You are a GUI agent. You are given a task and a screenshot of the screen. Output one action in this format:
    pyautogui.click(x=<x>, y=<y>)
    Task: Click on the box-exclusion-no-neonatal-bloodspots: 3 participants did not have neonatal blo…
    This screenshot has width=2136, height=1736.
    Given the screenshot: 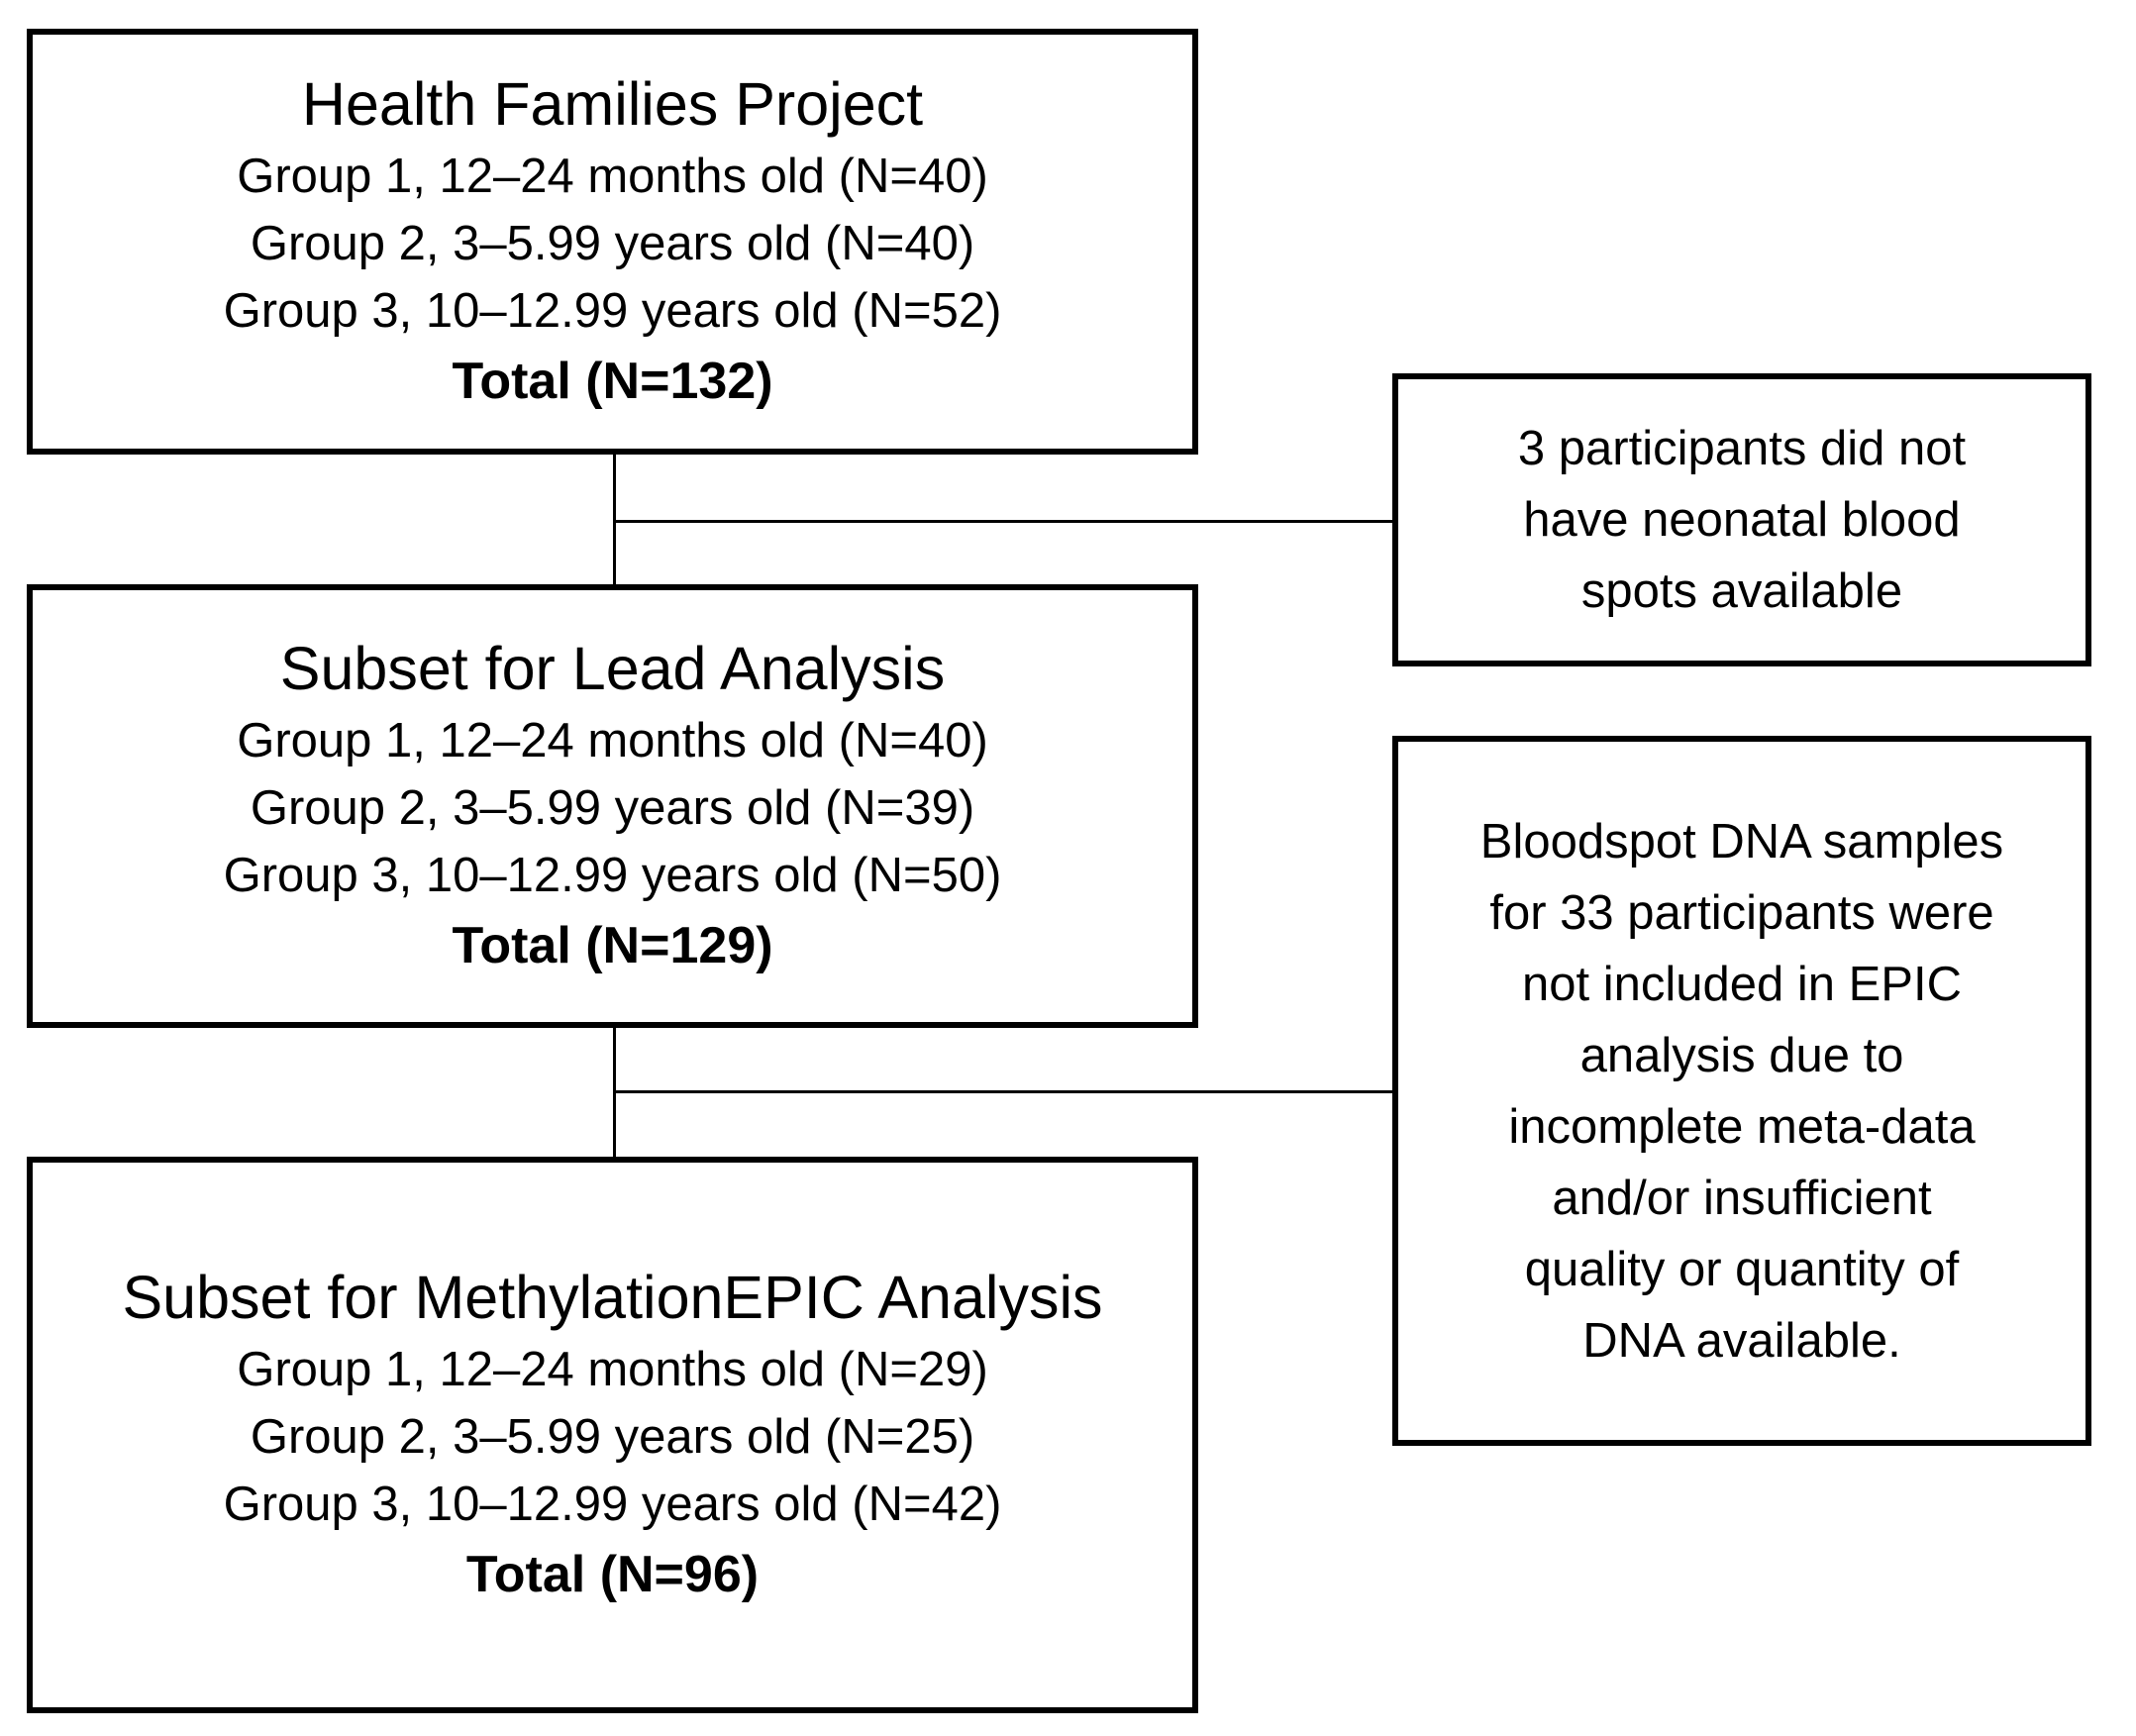 What is the action you would take?
    pyautogui.click(x=1741, y=519)
    